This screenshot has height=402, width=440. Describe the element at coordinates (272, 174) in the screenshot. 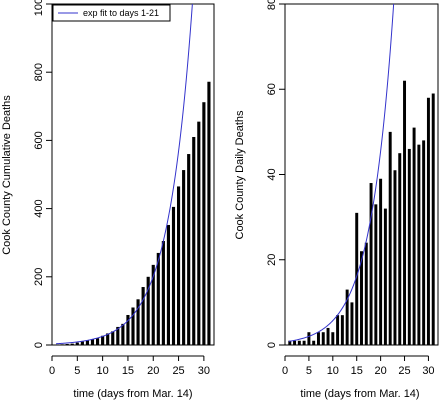

I see `y-tick-label-40: 40` at that location.